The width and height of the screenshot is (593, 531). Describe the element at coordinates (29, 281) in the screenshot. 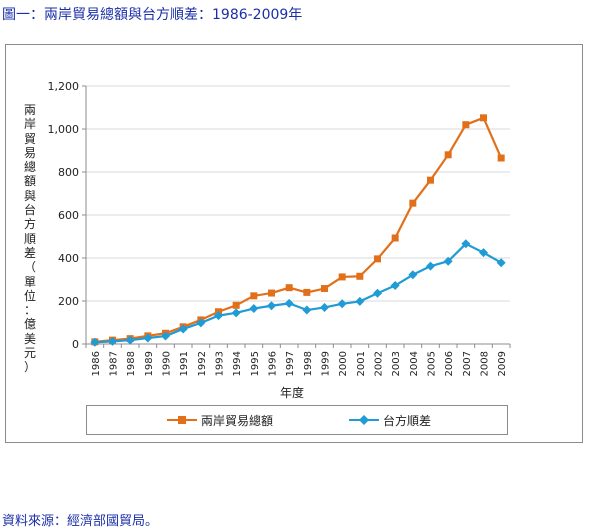

I see `y-axis-label-char: 單` at that location.